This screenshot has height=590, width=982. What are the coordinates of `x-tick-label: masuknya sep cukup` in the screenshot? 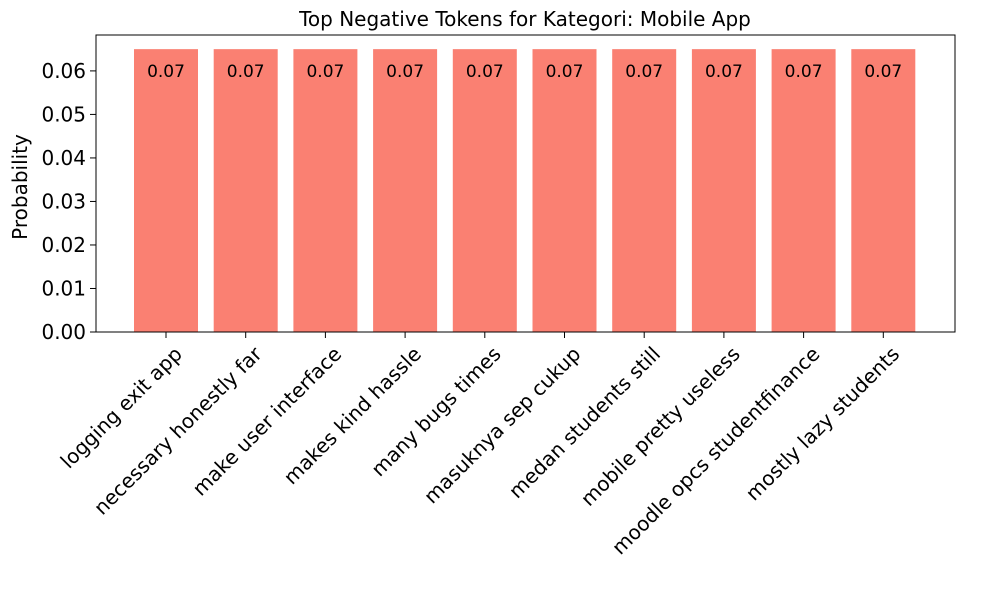 It's located at (502, 425).